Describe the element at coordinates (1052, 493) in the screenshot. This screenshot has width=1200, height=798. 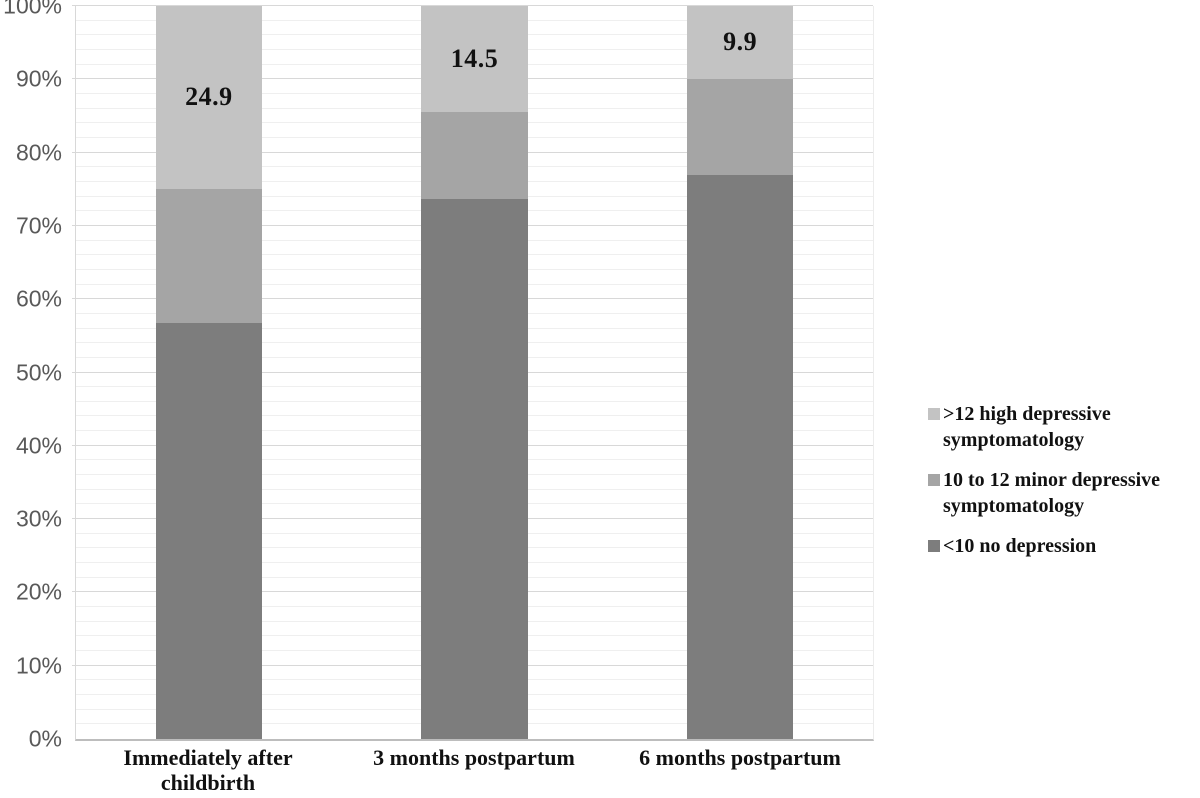
I see `legend-label: 10 to 12 minor depressive symptomatology` at that location.